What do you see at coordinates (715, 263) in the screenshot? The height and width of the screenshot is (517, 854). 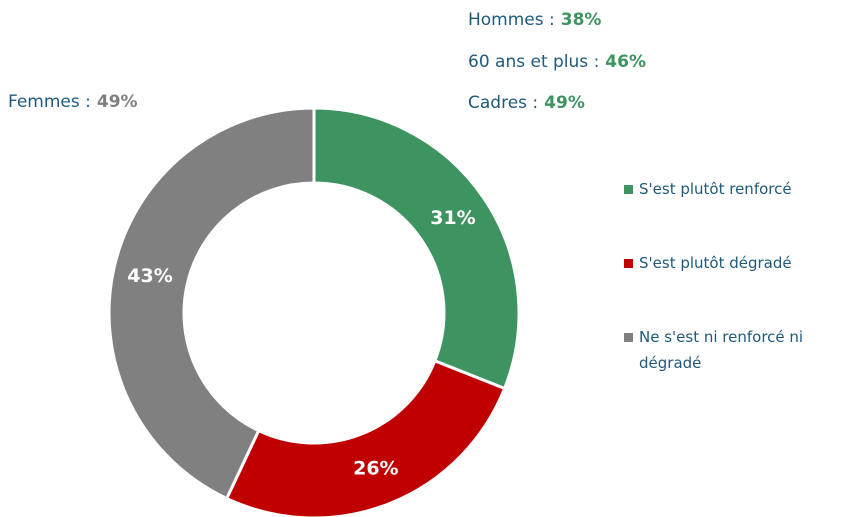 I see `legend-label: S'est plutôt dégradé` at bounding box center [715, 263].